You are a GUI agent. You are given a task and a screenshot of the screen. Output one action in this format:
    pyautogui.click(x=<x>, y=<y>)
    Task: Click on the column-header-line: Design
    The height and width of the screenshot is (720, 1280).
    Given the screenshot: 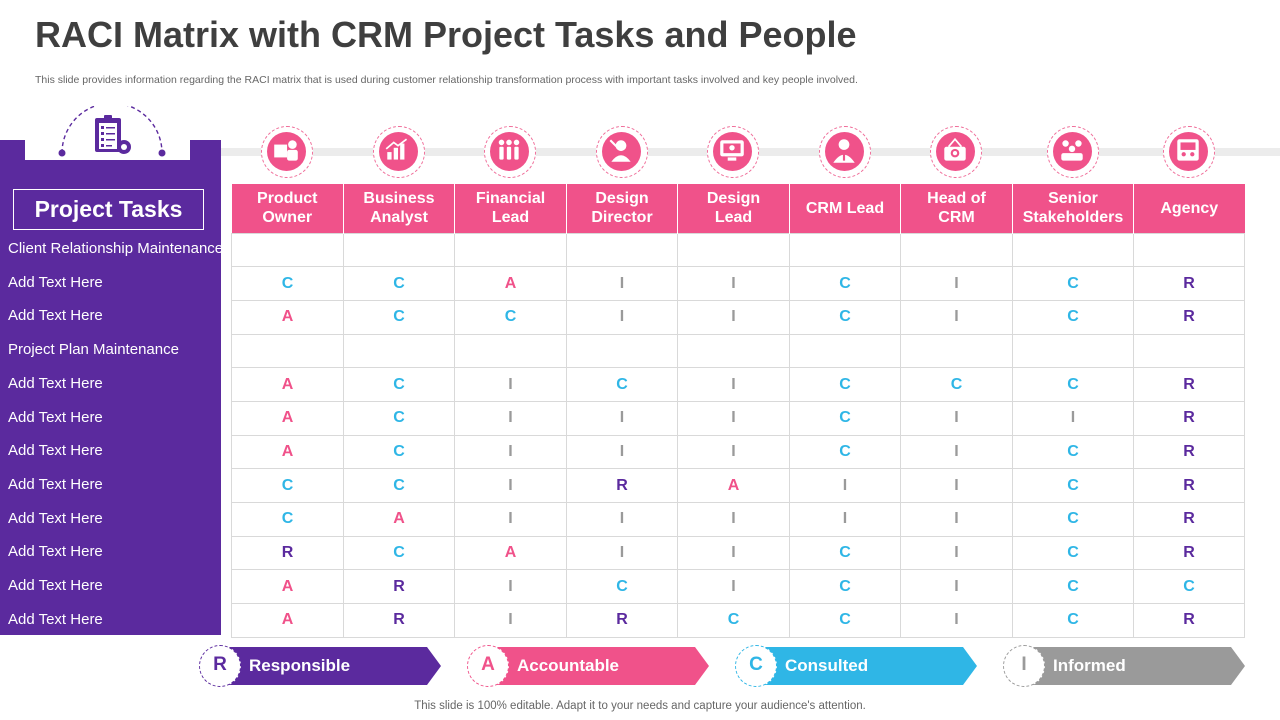 What is the action you would take?
    pyautogui.click(x=622, y=199)
    